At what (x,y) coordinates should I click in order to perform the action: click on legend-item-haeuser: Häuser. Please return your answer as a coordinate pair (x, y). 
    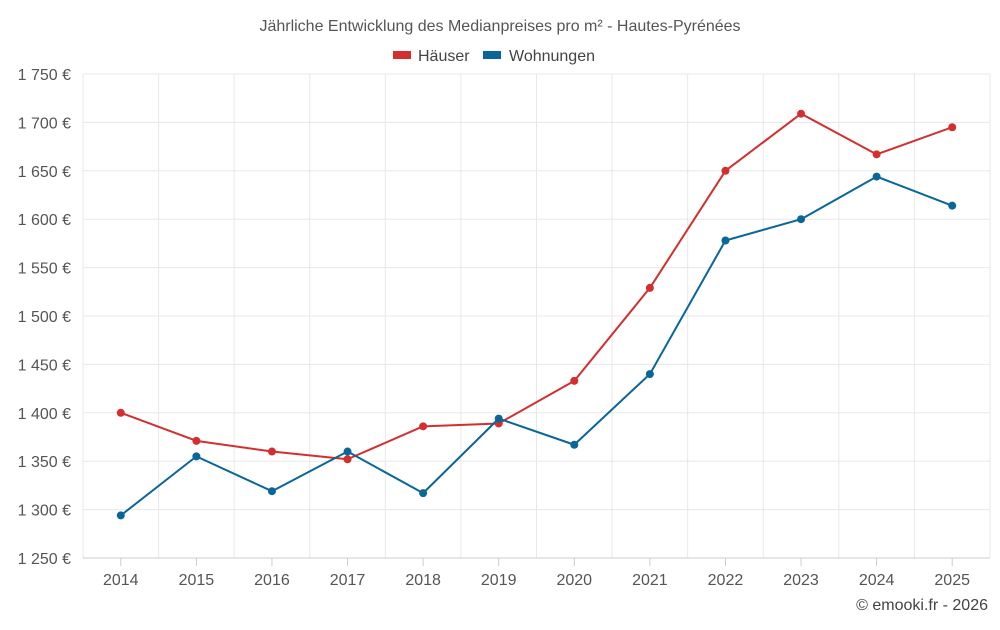
    Looking at the image, I should click on (431, 56).